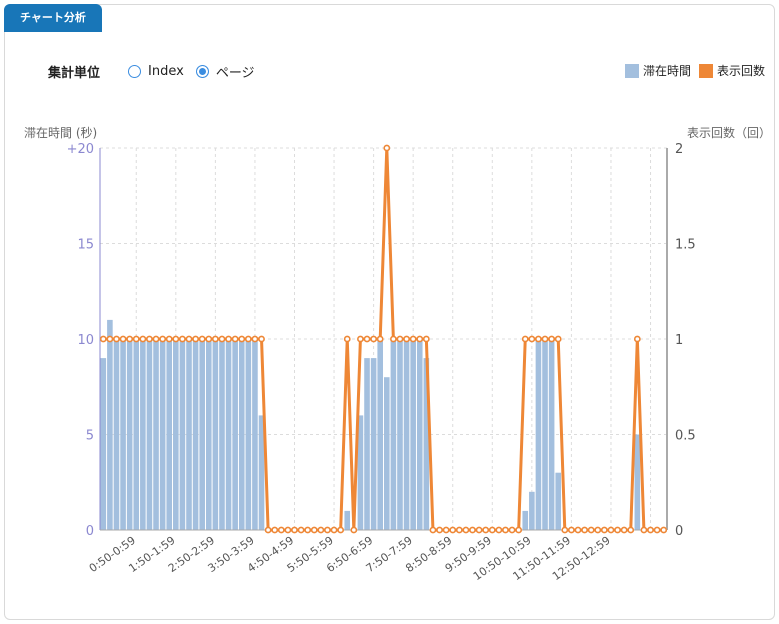 The height and width of the screenshot is (624, 779). Describe the element at coordinates (685, 245) in the screenshot. I see `y-right-tick-label: 1.5` at that location.